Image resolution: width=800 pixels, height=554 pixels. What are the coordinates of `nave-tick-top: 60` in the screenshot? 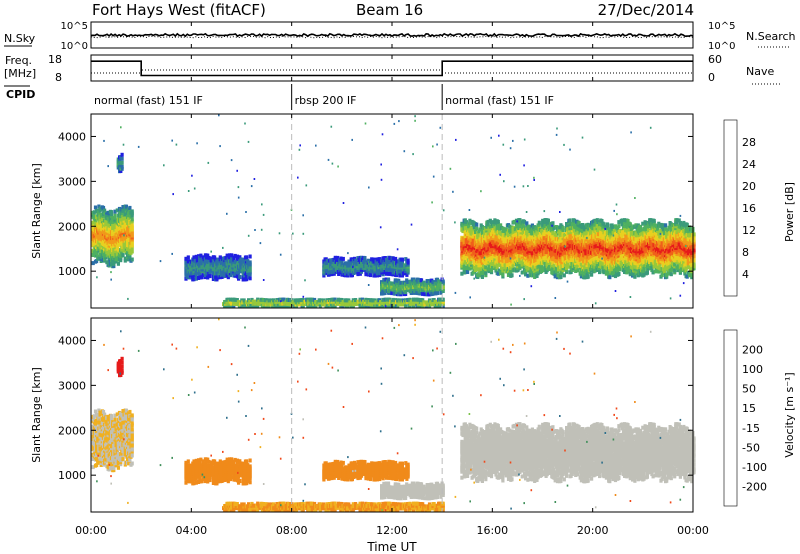 It's located at (715, 59).